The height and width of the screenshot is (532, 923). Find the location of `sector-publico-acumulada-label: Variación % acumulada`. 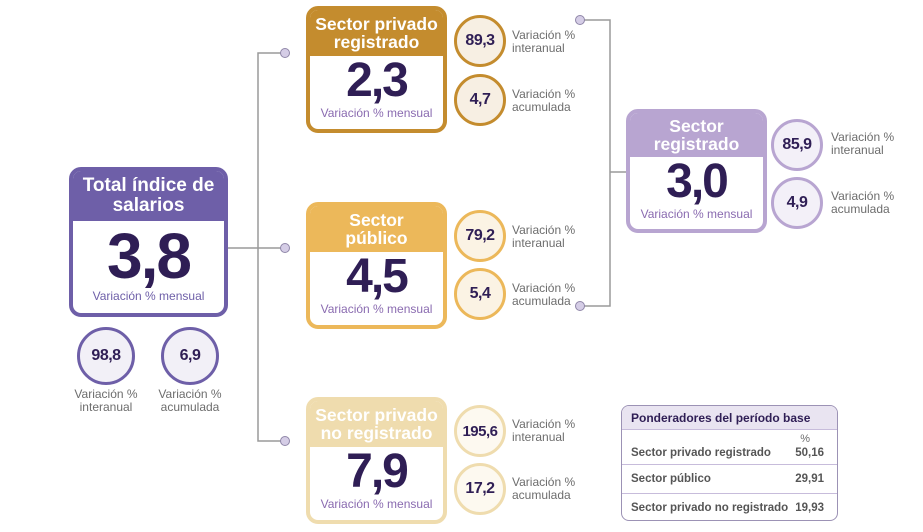

sector-publico-acumulada-label: Variación % acumulada is located at coordinates (544, 294).